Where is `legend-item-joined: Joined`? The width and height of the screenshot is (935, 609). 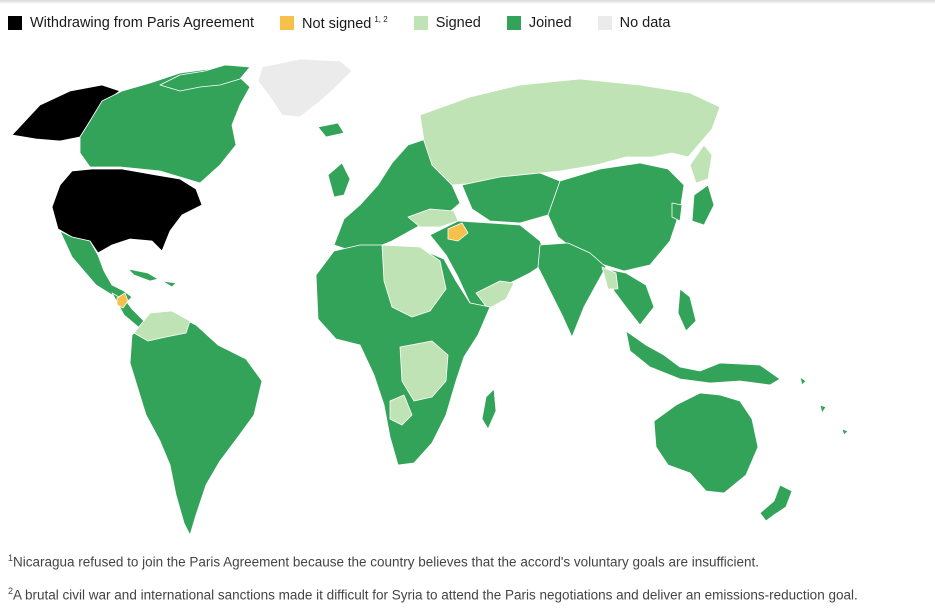 legend-item-joined: Joined is located at coordinates (539, 23).